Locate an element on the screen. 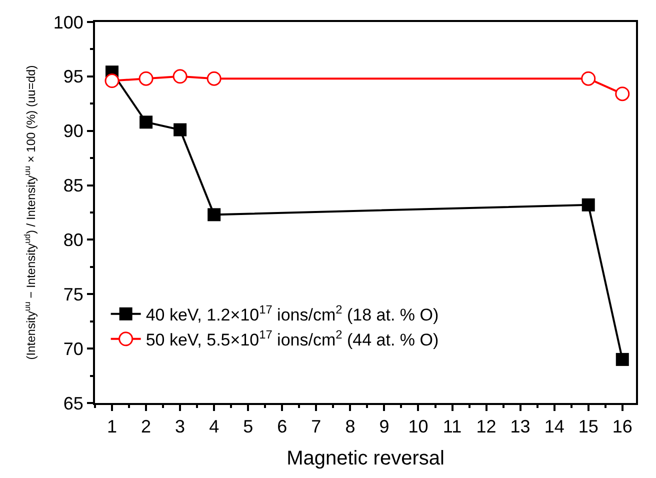  x-tick-label: 13 is located at coordinates (520, 426).